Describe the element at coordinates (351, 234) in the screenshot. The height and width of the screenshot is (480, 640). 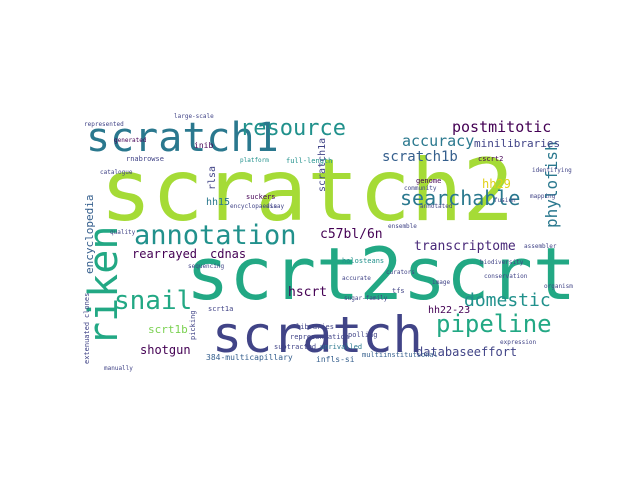
I see `word-c57bl6n: c57bl/6n` at that location.